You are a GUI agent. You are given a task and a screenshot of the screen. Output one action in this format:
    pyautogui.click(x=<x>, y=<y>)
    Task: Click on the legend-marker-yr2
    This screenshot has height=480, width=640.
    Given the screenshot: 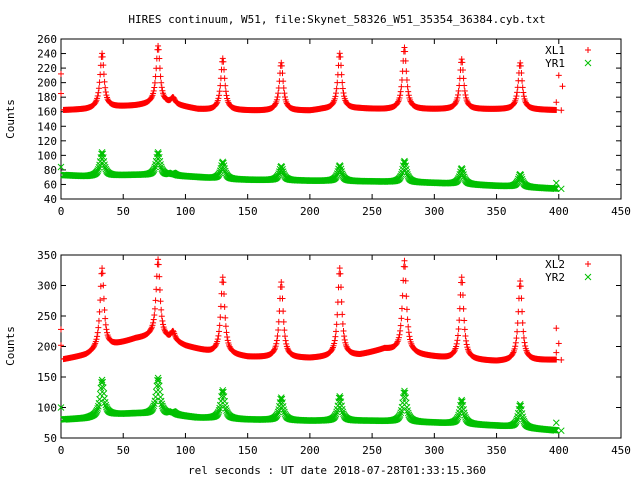 What is the action you would take?
    pyautogui.click(x=588, y=277)
    